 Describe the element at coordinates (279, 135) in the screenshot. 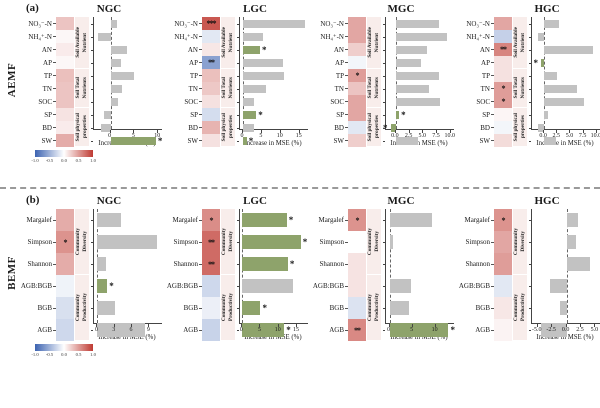

I see `x-tick-label: 10` at that location.